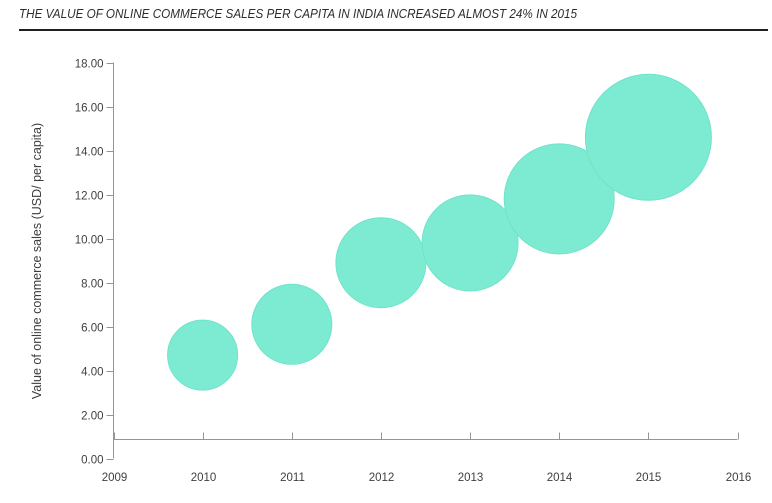 Image resolution: width=772 pixels, height=503 pixels. What do you see at coordinates (89, 197) in the screenshot?
I see `y-tick-label: 12.00` at bounding box center [89, 197].